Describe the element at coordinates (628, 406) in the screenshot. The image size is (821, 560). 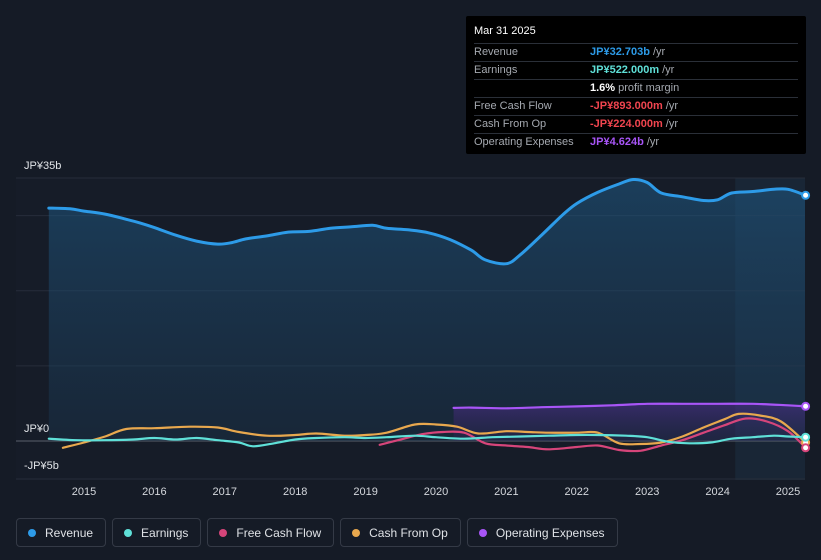
I see `series-line-operating-expenses` at that location.